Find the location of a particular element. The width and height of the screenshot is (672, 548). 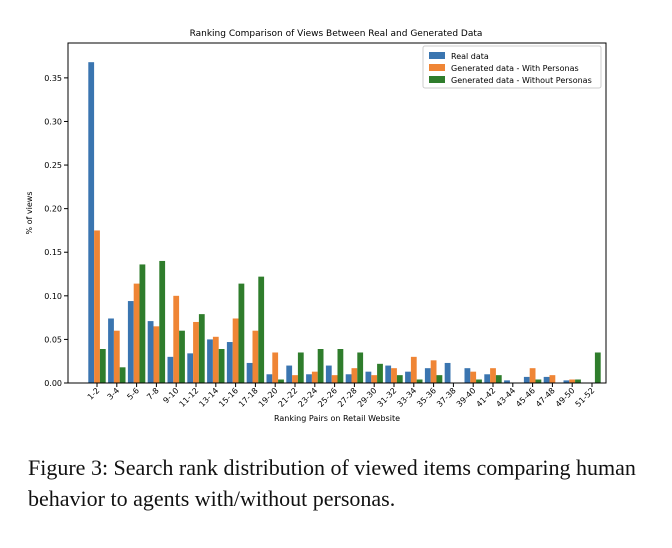

y-tick-label-7: 0.35 is located at coordinates (53, 78).